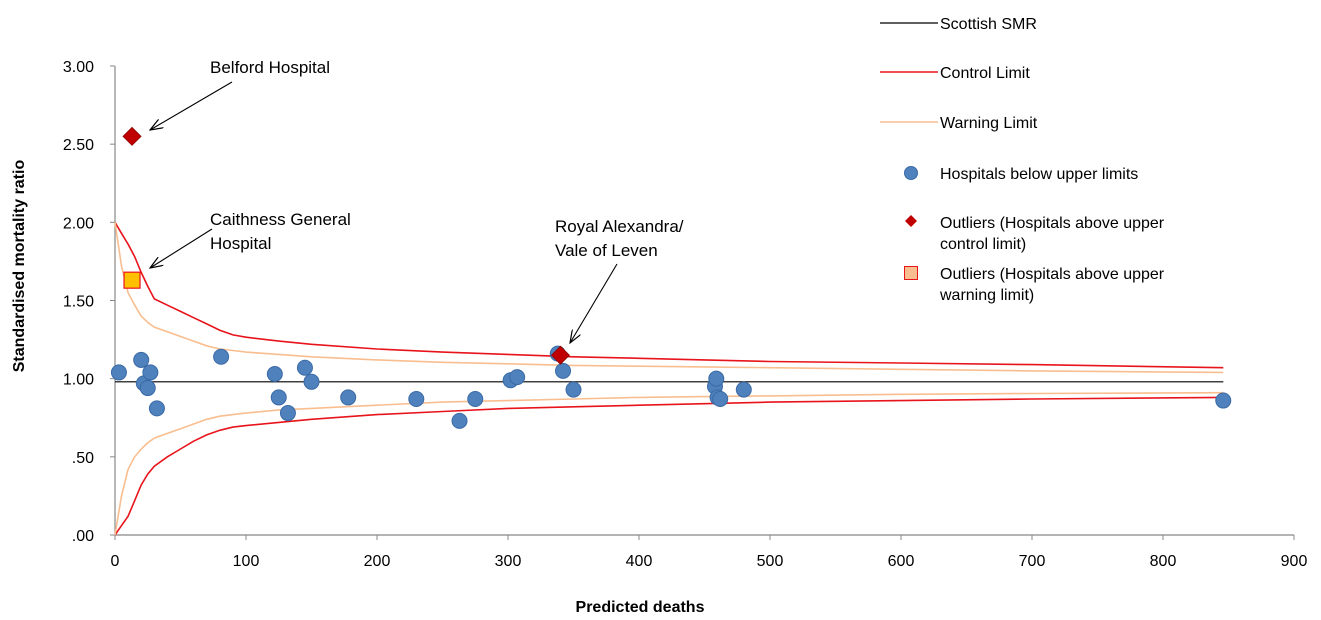 This screenshot has height=620, width=1321. I want to click on annotation-arrow-belford, so click(191, 105).